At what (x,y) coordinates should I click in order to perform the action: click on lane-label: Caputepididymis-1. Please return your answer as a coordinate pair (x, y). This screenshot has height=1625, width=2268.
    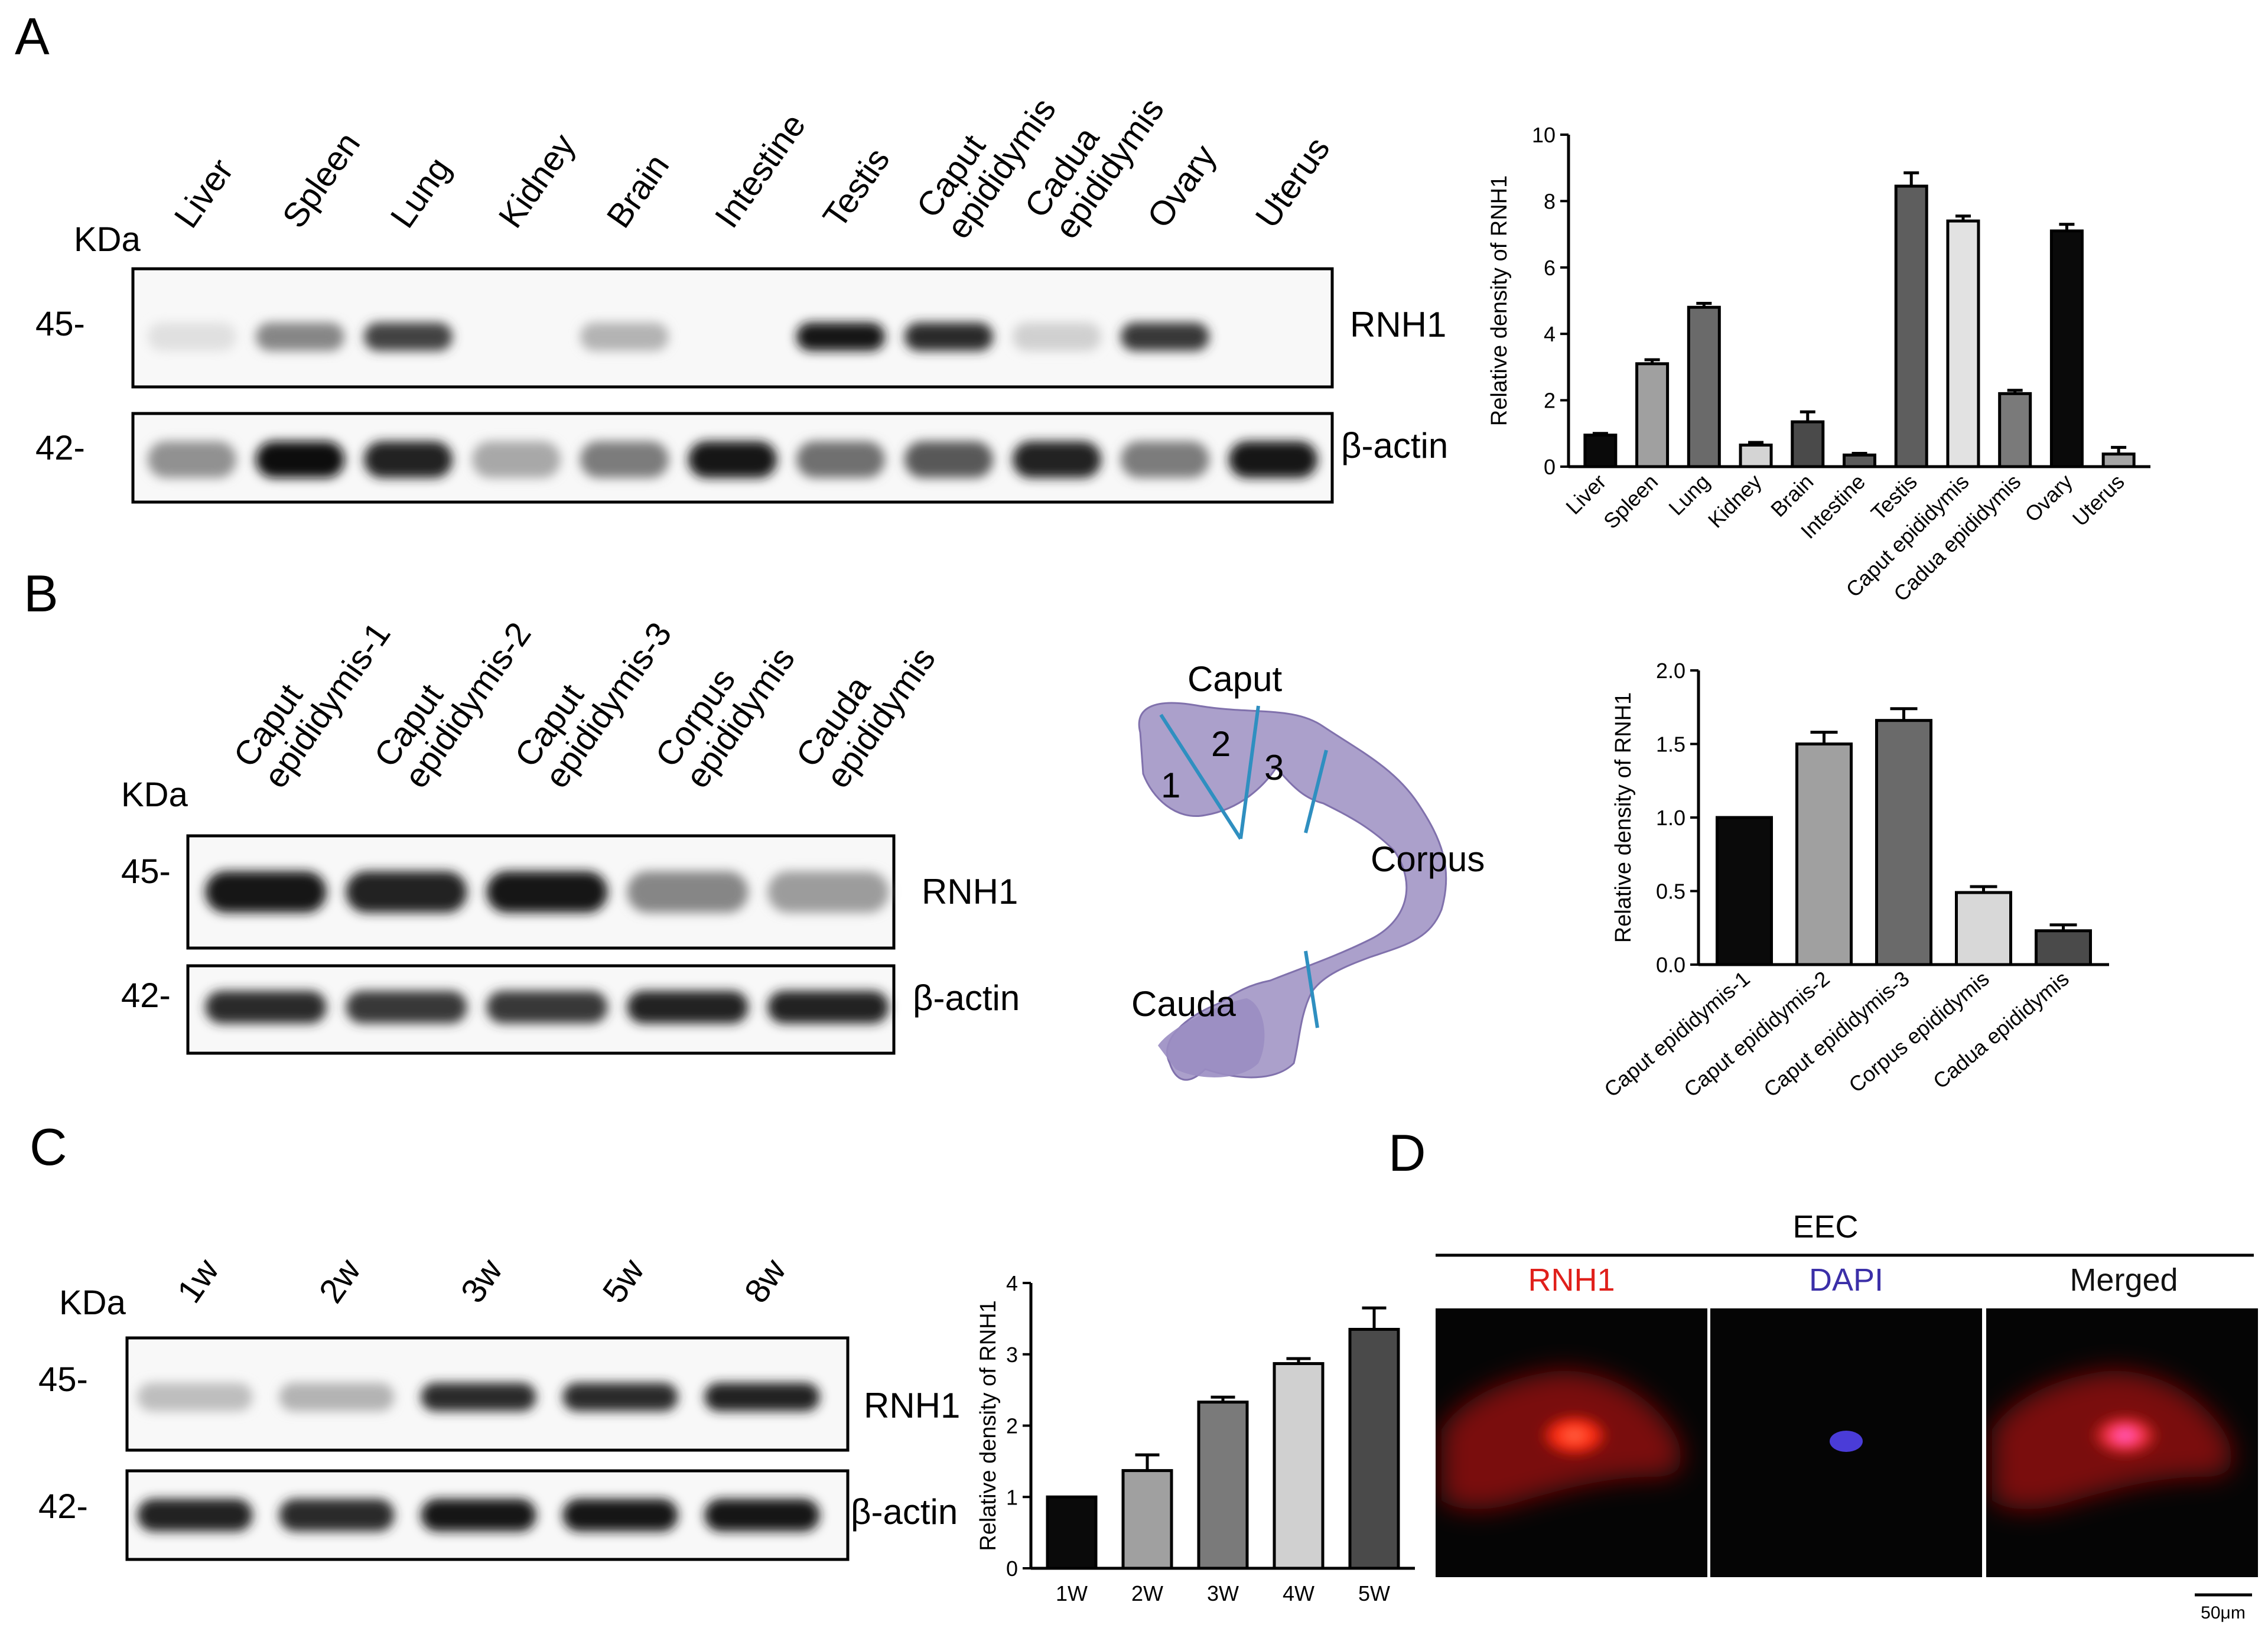
    Looking at the image, I should click on (312, 695).